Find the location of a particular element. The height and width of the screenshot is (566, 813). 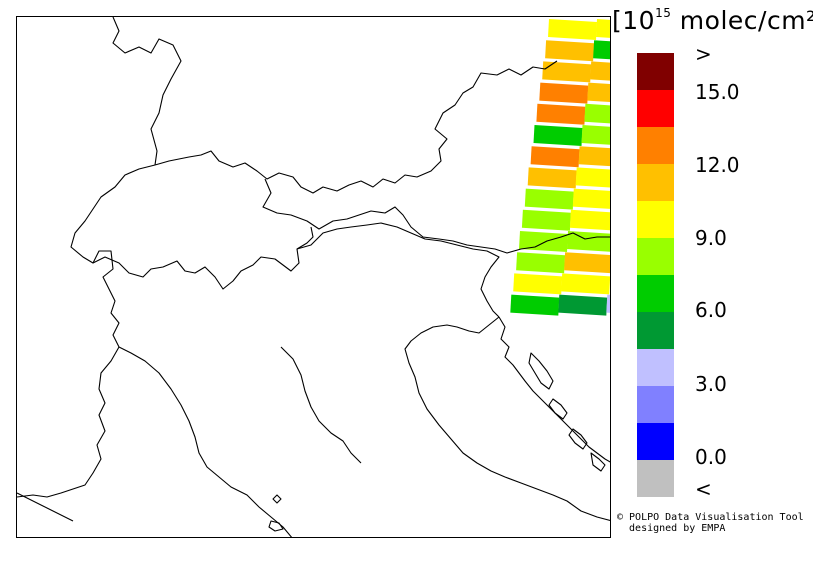

credits-line-2: designed by EMPA is located at coordinates (671, 528).